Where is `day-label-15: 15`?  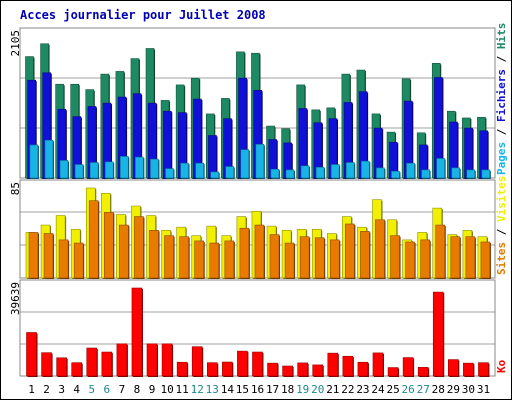
day-label-15: 15 is located at coordinates (242, 389).